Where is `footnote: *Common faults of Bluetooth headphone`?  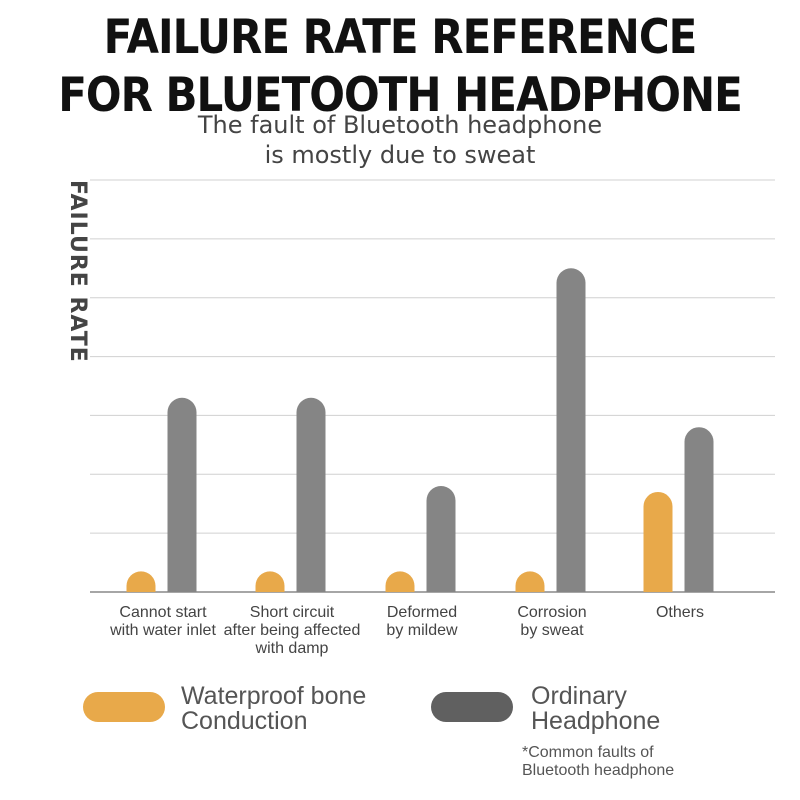
footnote: *Common faults of Bluetooth headphone is located at coordinates (598, 761).